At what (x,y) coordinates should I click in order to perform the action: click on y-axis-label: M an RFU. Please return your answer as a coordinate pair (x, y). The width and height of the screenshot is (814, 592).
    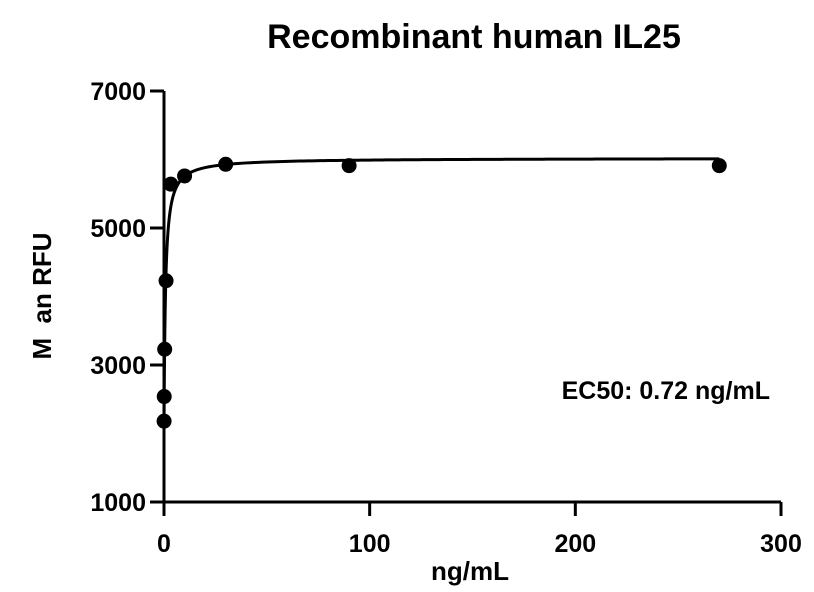
    Looking at the image, I should click on (42, 295).